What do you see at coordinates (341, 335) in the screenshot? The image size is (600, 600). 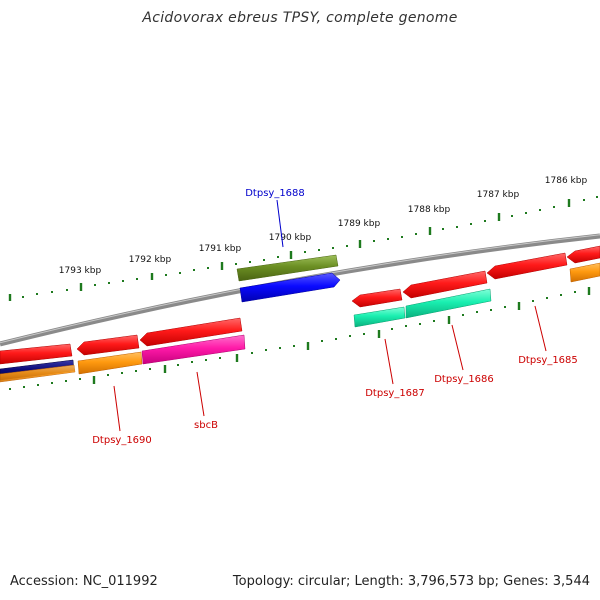 I see `inner-ruler-major-ticks` at bounding box center [341, 335].